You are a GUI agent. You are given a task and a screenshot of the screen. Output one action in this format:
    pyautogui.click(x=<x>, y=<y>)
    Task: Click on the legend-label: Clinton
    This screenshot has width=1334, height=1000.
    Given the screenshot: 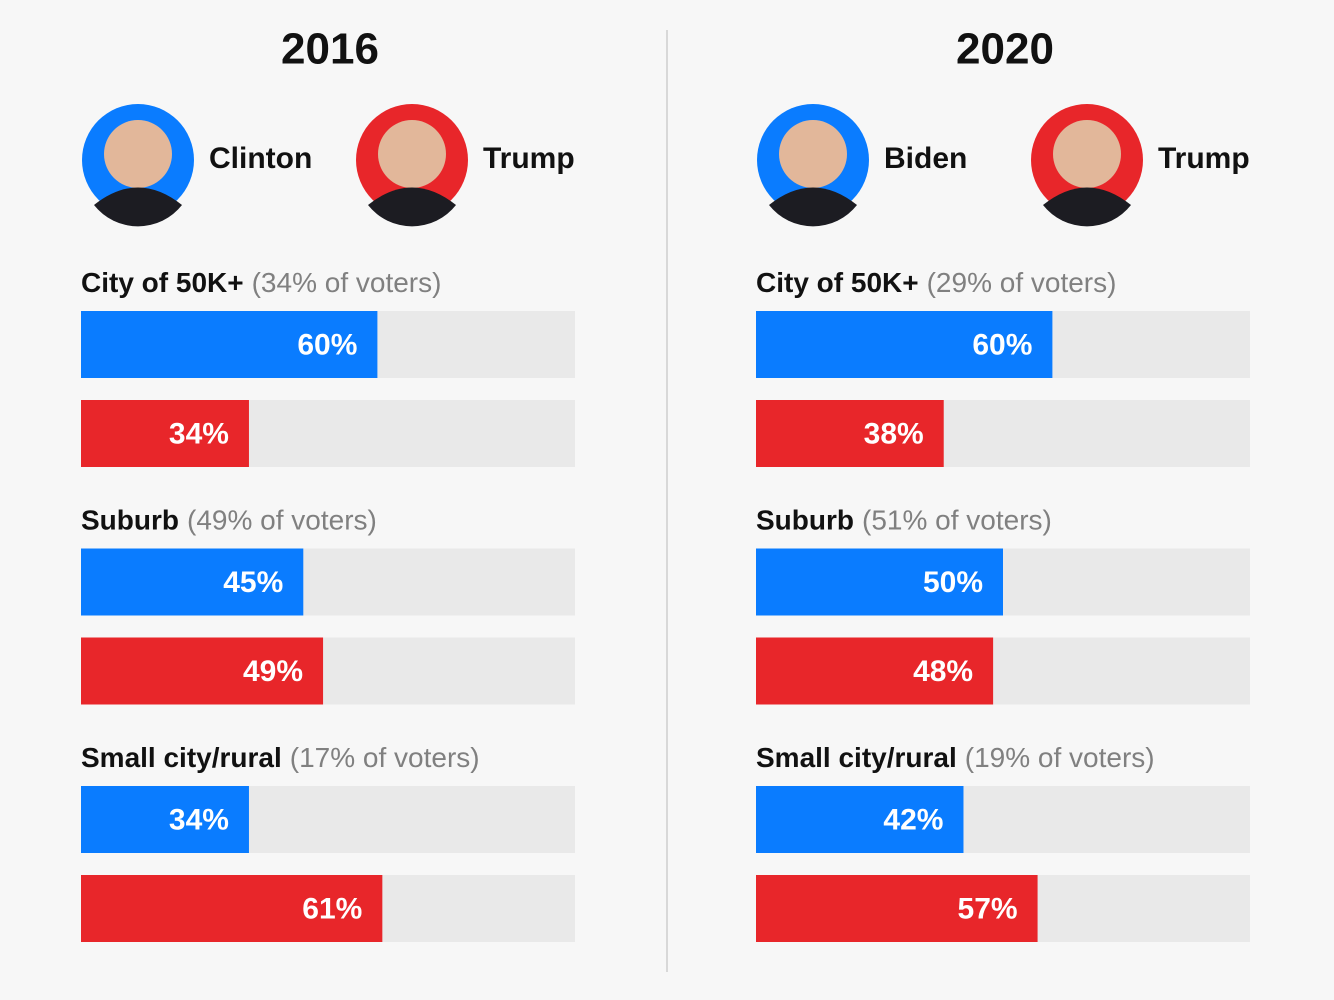 What is the action you would take?
    pyautogui.click(x=260, y=158)
    